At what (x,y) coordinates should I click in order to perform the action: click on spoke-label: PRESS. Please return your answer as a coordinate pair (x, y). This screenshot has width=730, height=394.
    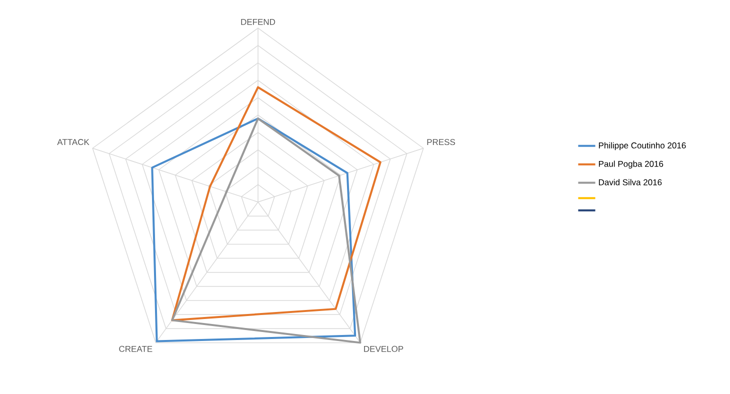
    Looking at the image, I should click on (441, 142).